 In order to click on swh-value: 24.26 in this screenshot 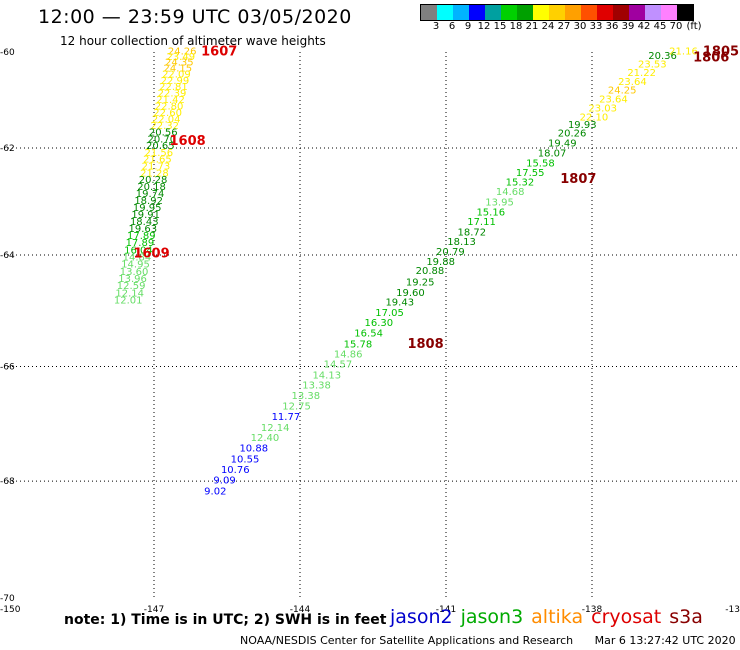, I will do `click(182, 52)`.